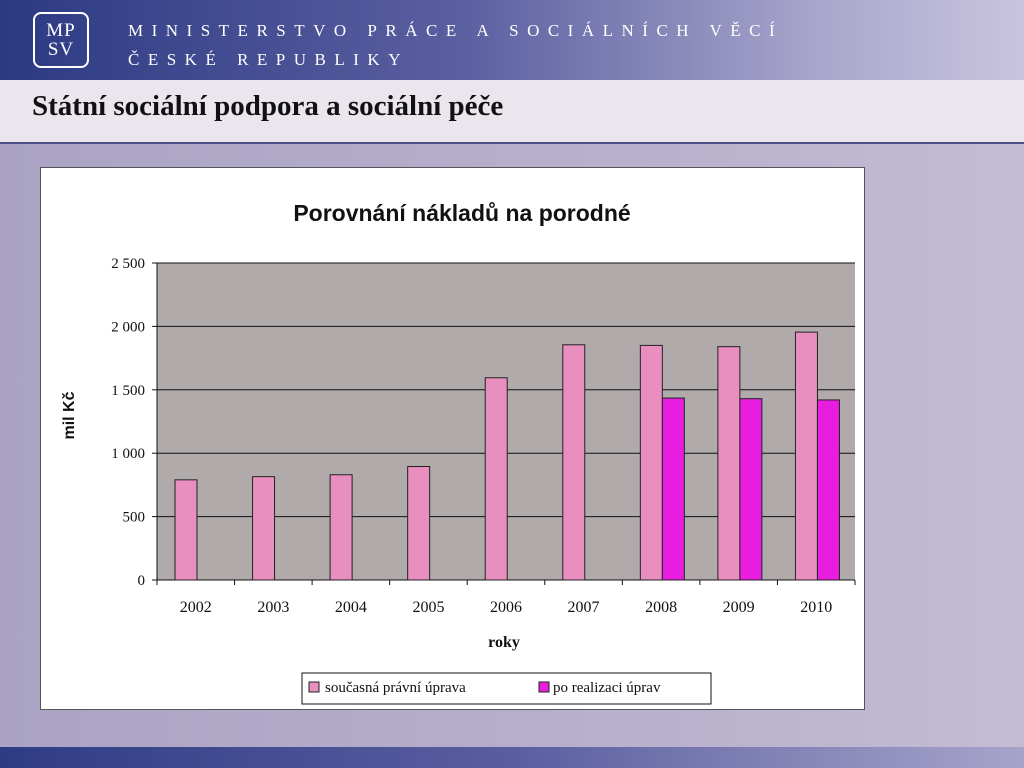 This screenshot has width=1024, height=768. I want to click on y-tick-label: 0, so click(142, 581).